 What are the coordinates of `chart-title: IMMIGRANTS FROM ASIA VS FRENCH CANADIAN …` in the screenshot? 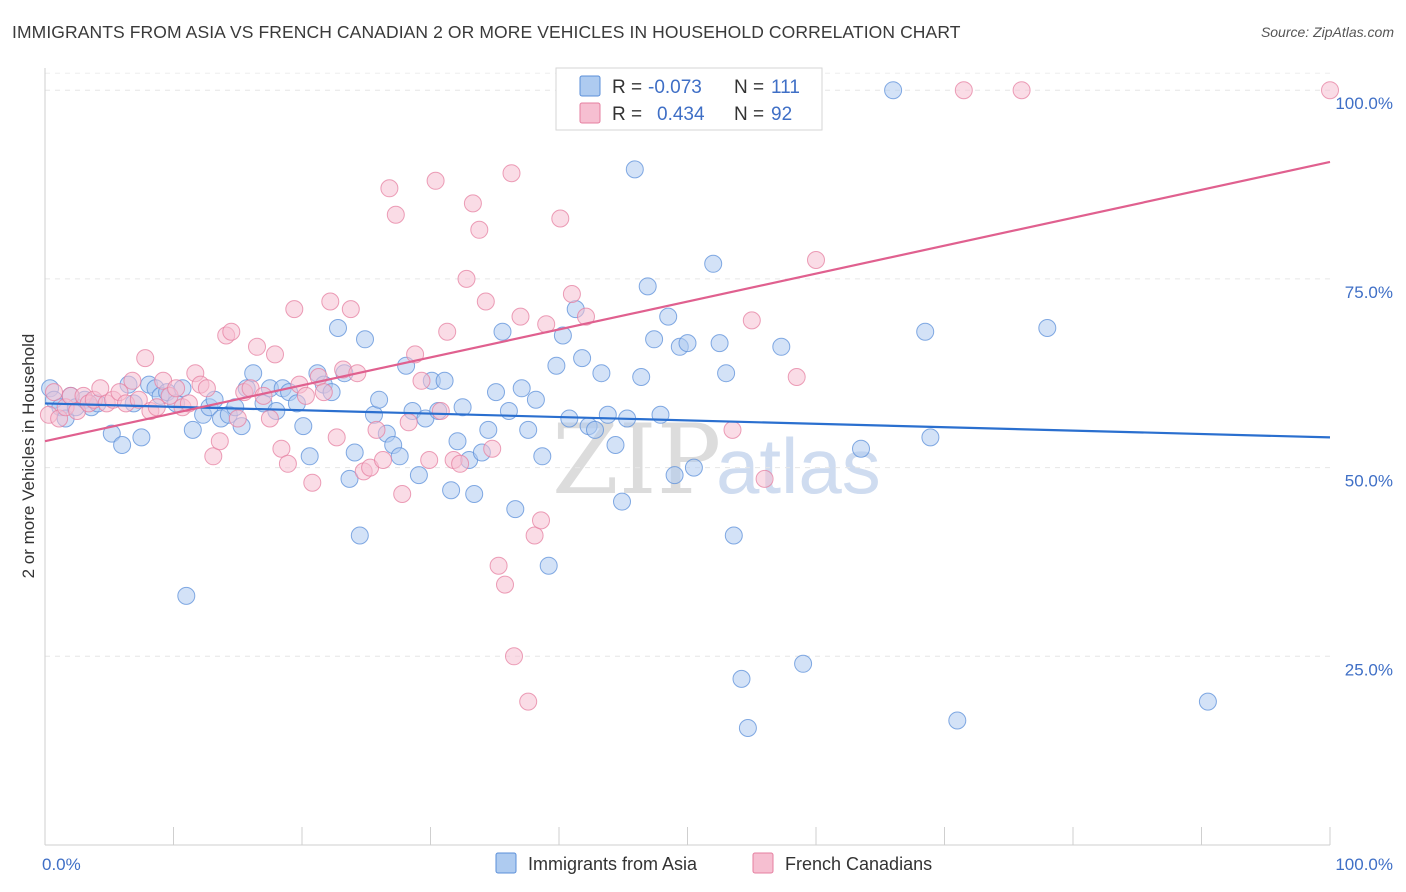 It's located at (486, 32).